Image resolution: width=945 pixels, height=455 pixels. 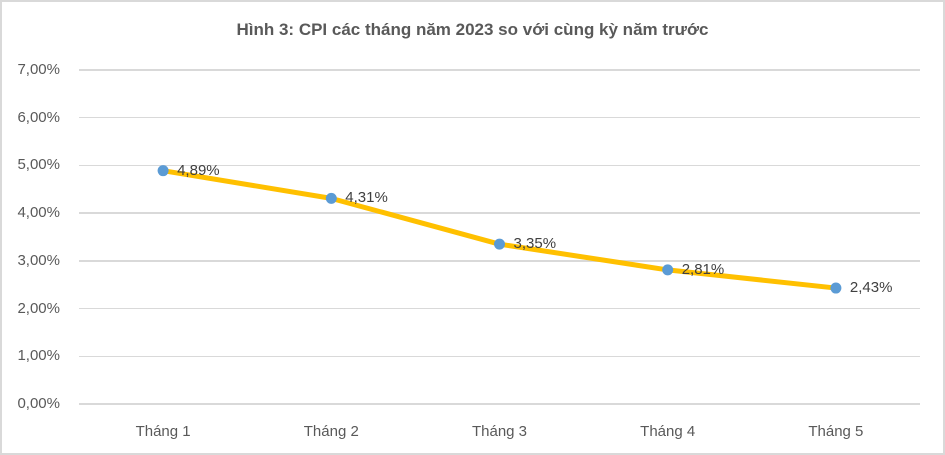 What do you see at coordinates (38, 117) in the screenshot?
I see `y-axis-tick-label: 6,00%` at bounding box center [38, 117].